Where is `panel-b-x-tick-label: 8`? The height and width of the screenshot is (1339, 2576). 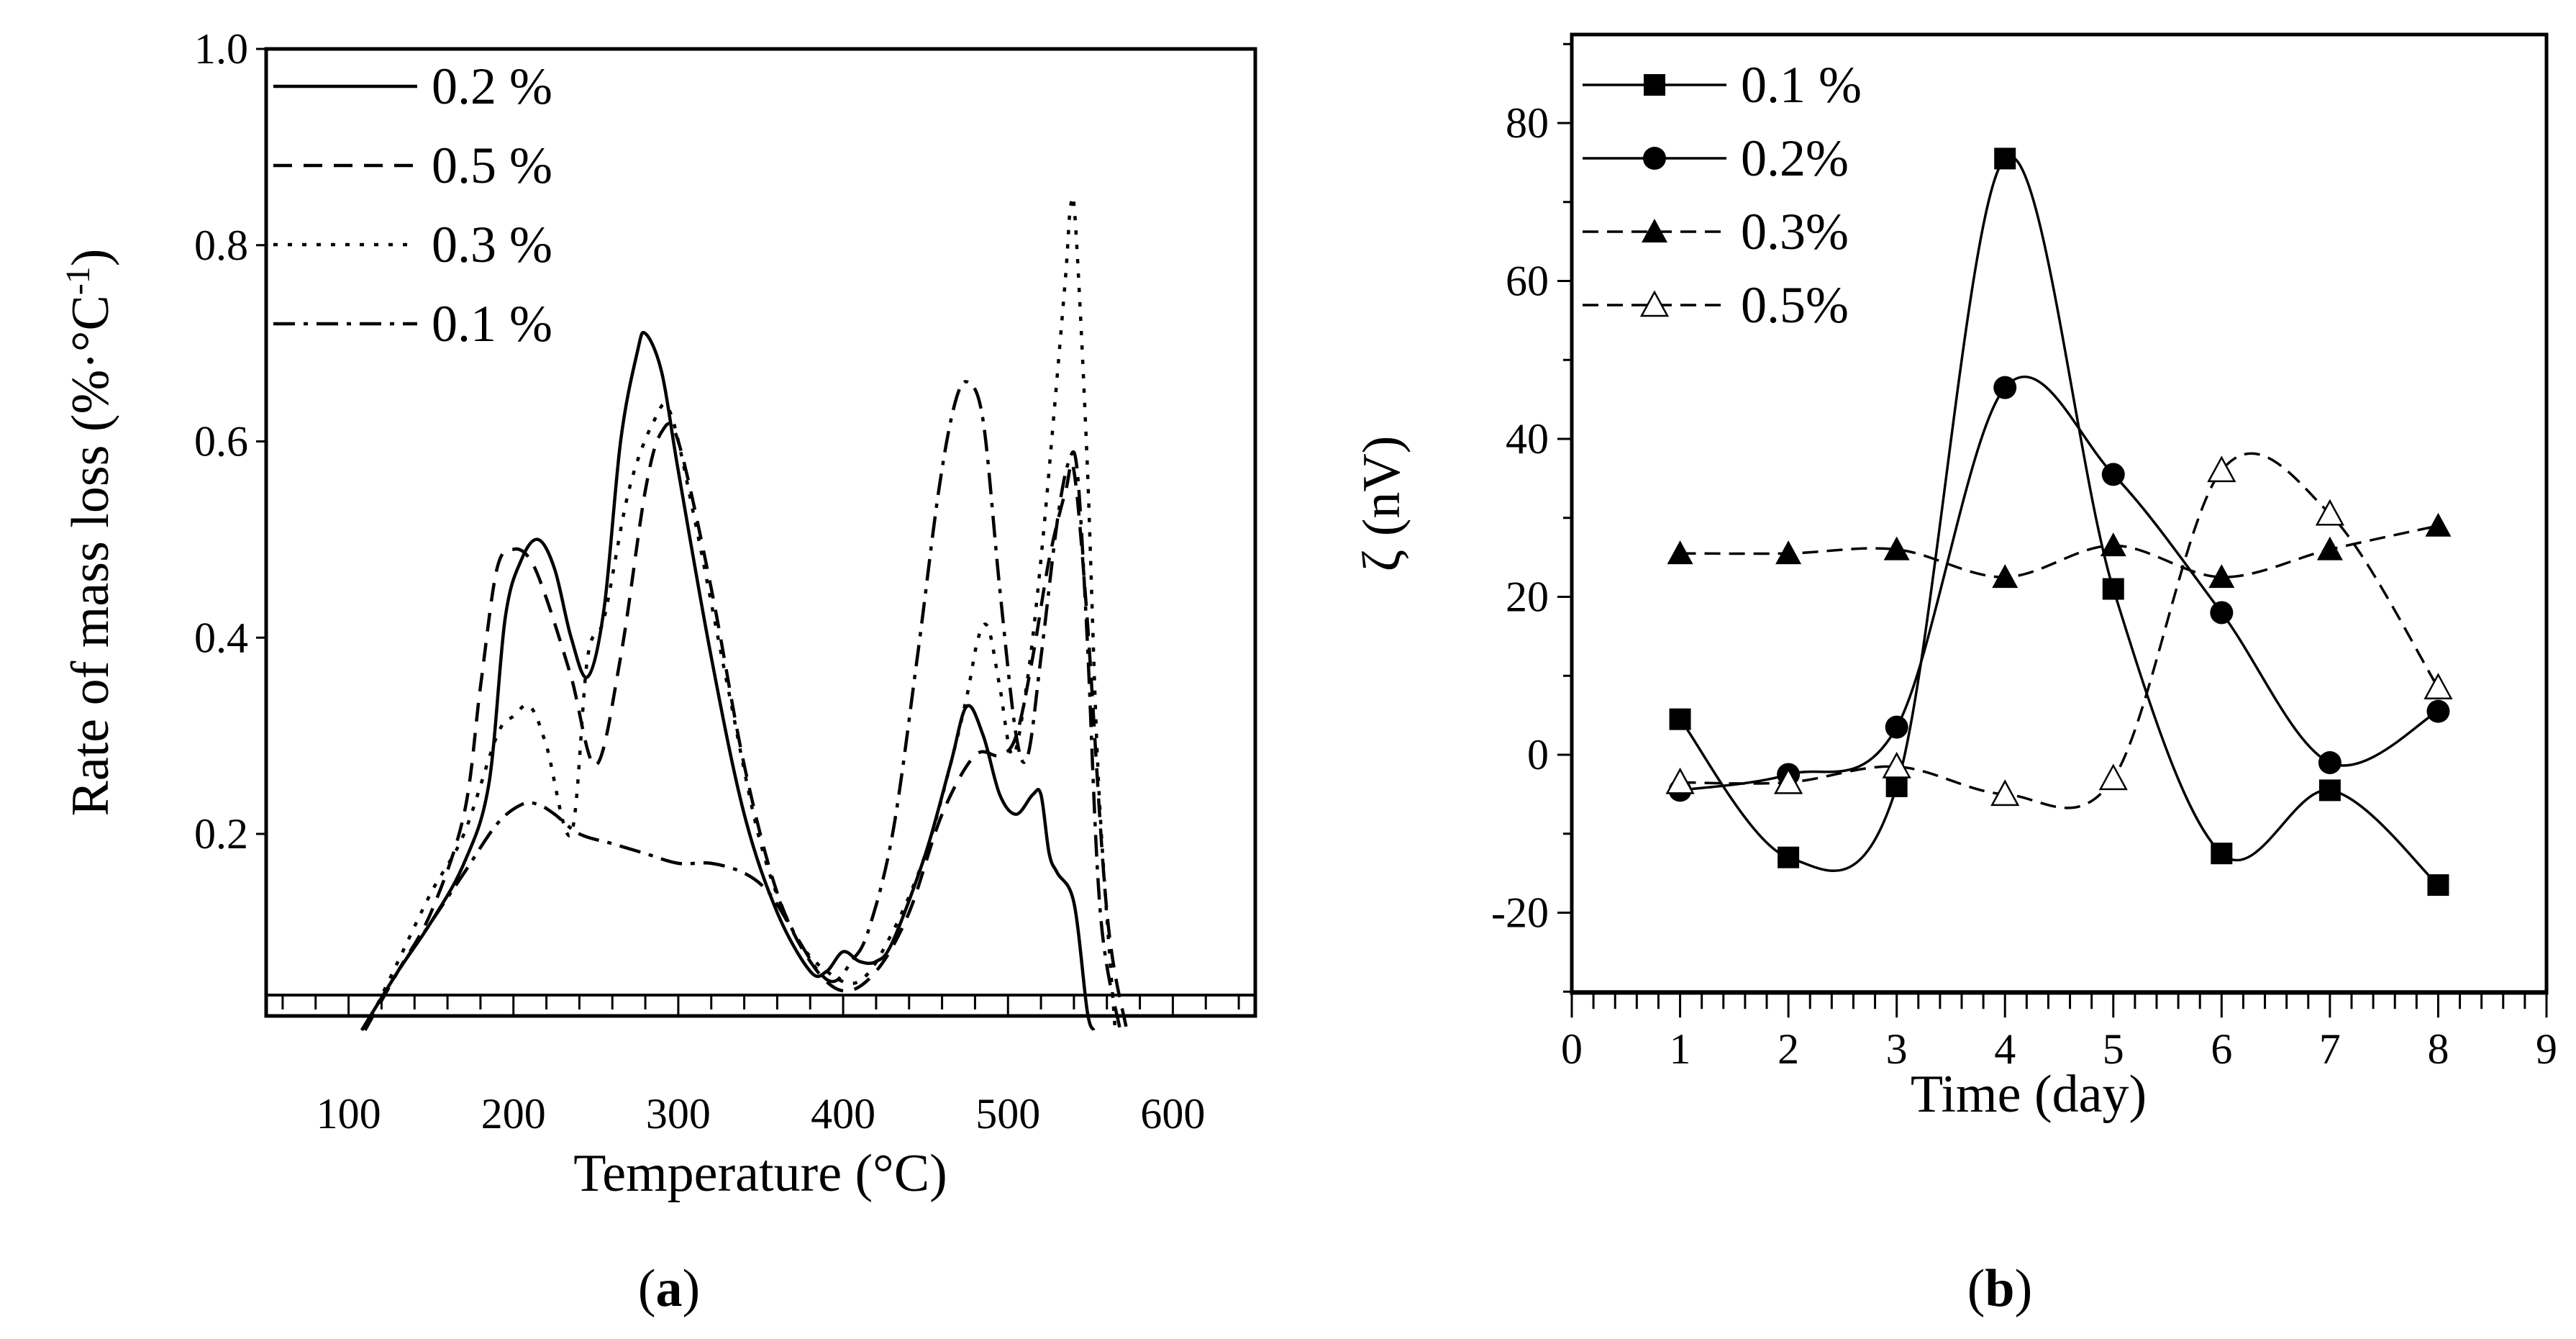
panel-b-x-tick-label: 8 is located at coordinates (2438, 1049).